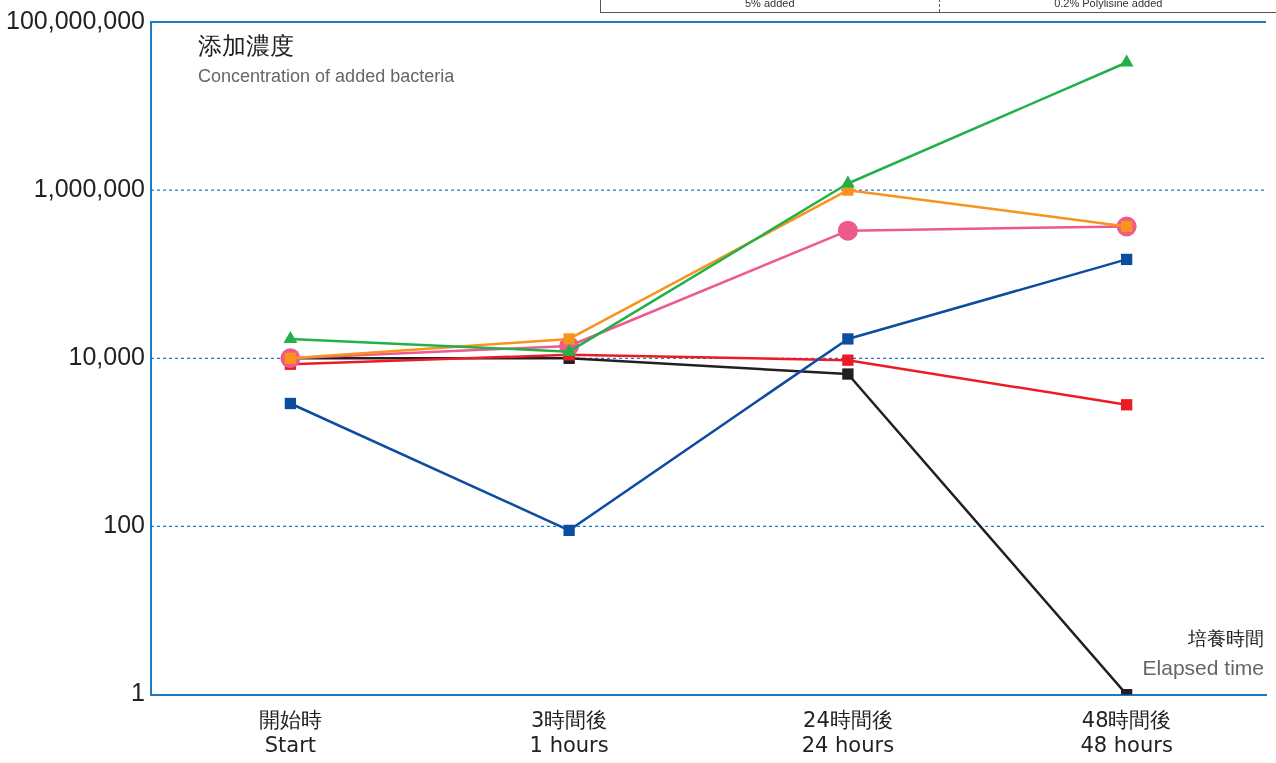 Image resolution: width=1276 pixels, height=763 pixels. Describe the element at coordinates (569, 732) in the screenshot. I see `x-tick-label: 3時間後 1 hours` at that location.